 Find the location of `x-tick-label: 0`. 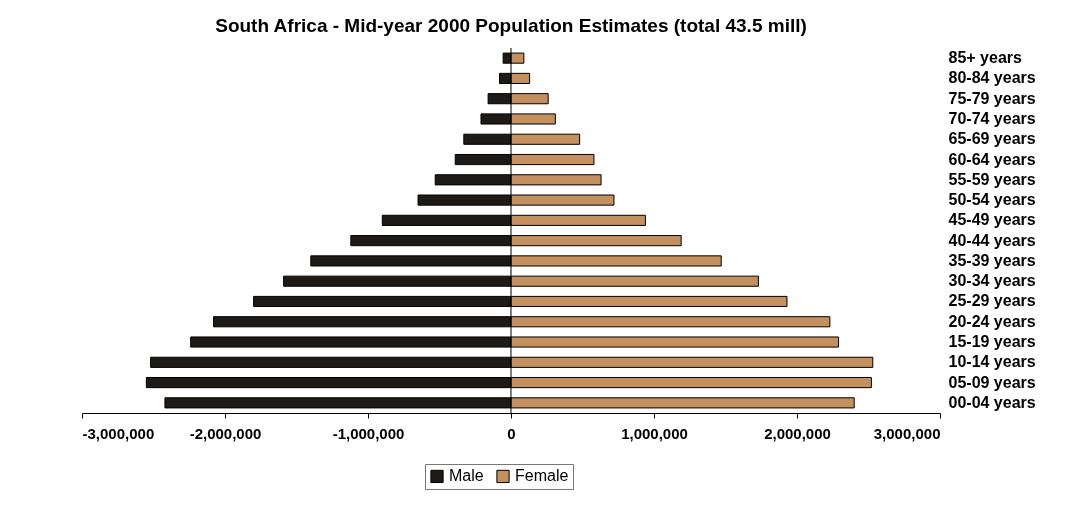

x-tick-label: 0 is located at coordinates (511, 433).